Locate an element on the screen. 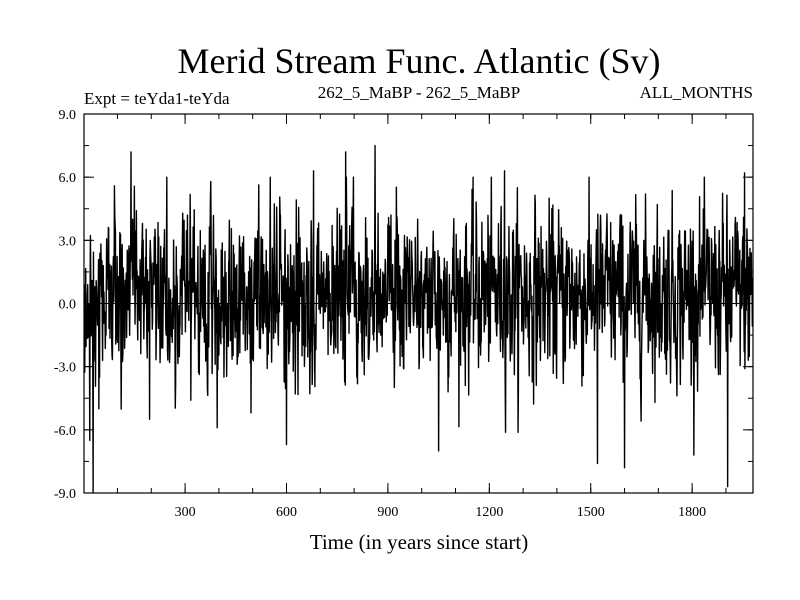 The width and height of the screenshot is (800, 600). x-axis-label: Time (in years since start) is located at coordinates (419, 542).